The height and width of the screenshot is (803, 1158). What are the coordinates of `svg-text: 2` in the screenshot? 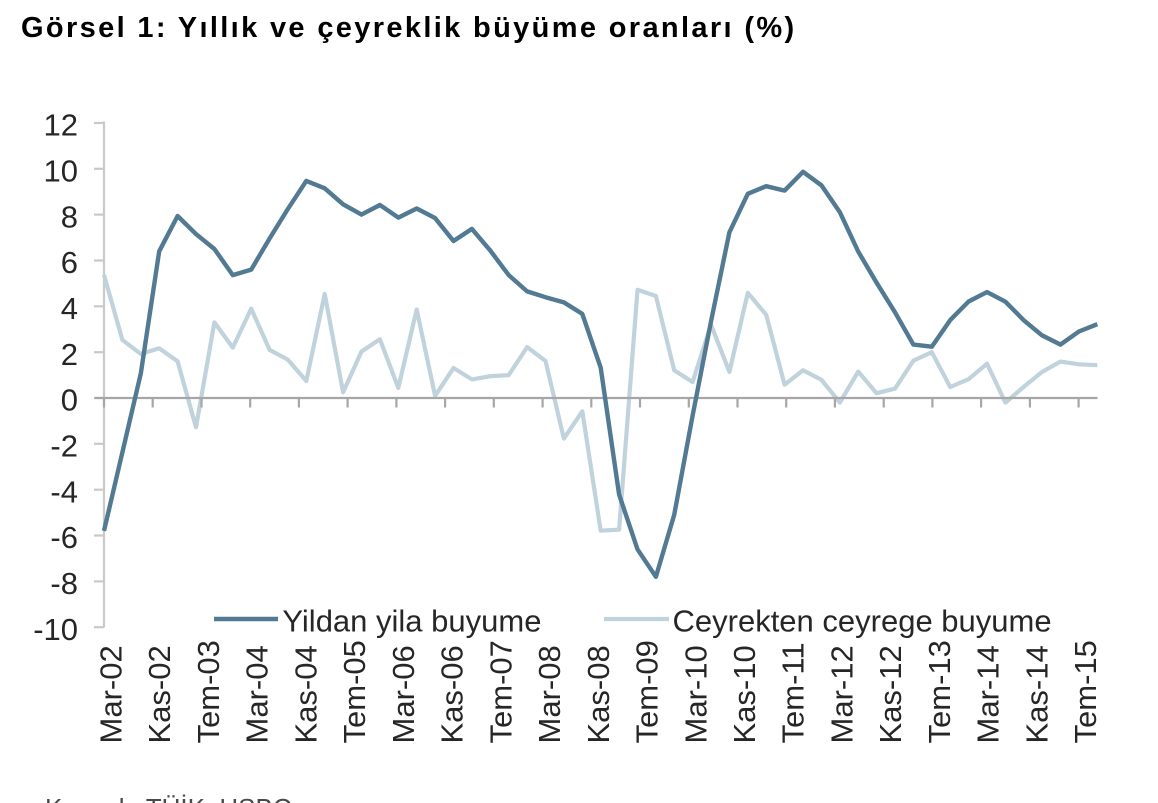 It's located at (69, 354).